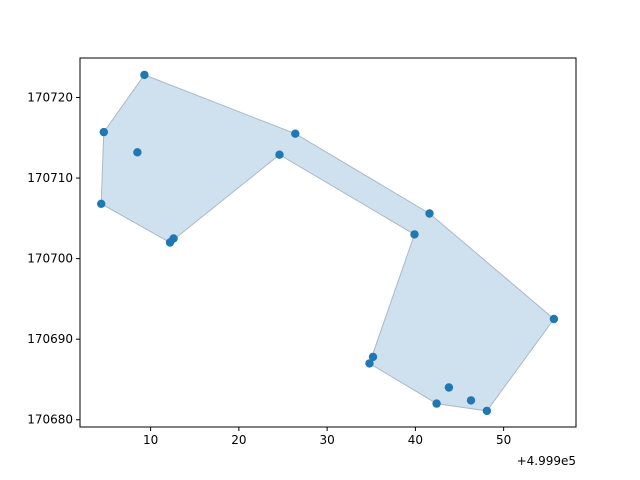 This screenshot has width=640, height=480. Describe the element at coordinates (326, 440) in the screenshot. I see `x-tick-label: 30` at that location.